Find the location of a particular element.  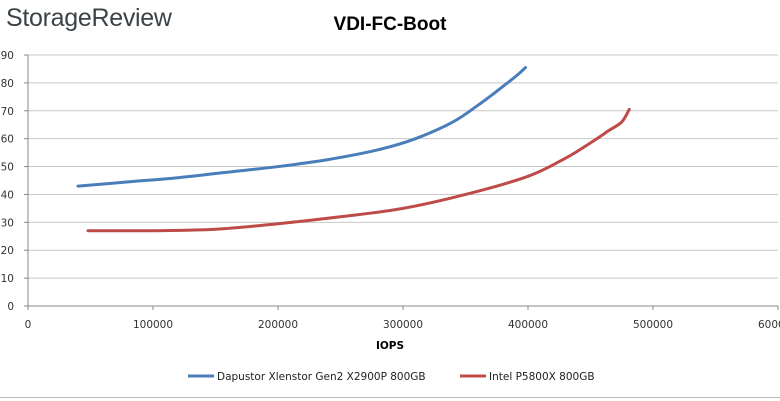

legend-label-1: Dapustor Xlenstor Gen2 X2900P 800GB is located at coordinates (321, 377).